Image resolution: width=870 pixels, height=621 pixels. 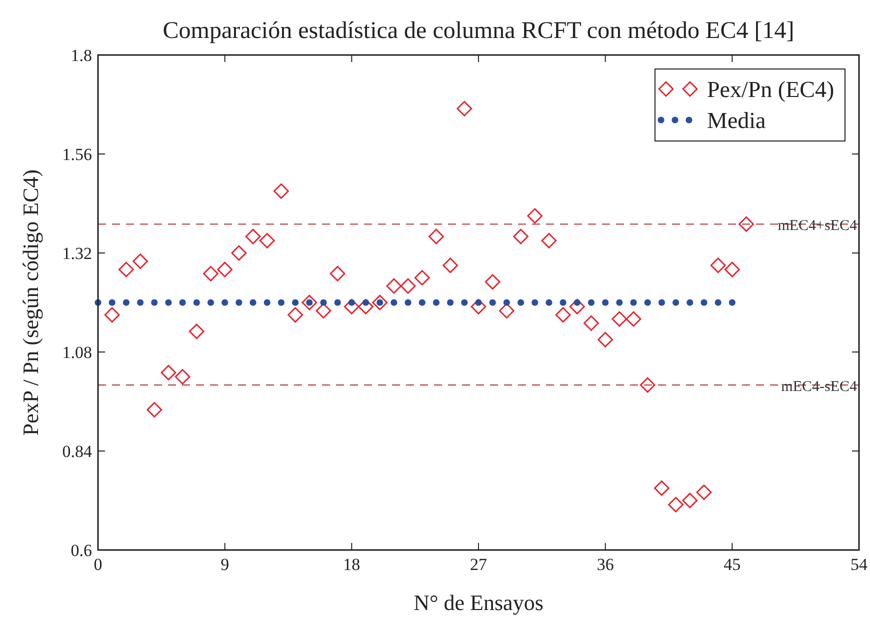 I want to click on y-tick-label: 1.08, so click(x=77, y=352).